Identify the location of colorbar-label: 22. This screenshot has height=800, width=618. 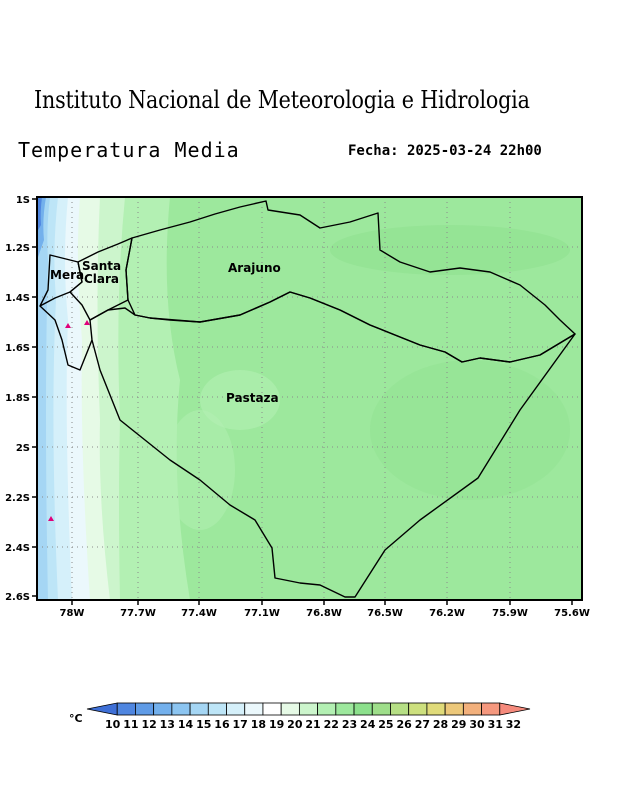
(331, 724).